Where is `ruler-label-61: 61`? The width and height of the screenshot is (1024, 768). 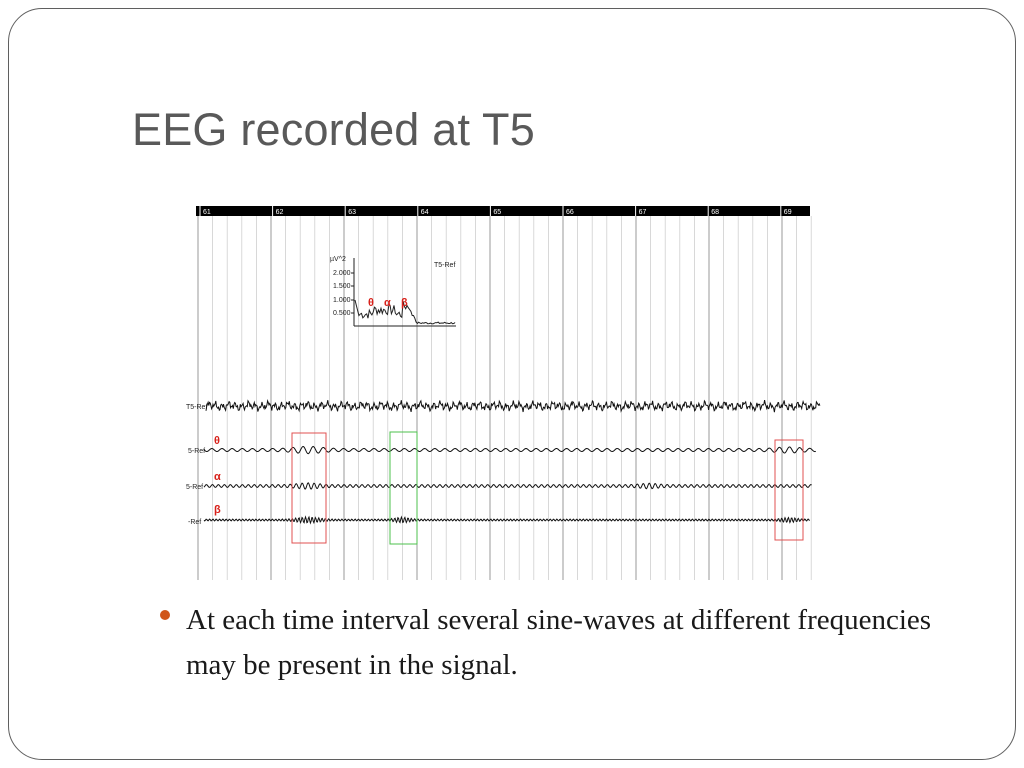
ruler-label-61: 61 is located at coordinates (207, 212).